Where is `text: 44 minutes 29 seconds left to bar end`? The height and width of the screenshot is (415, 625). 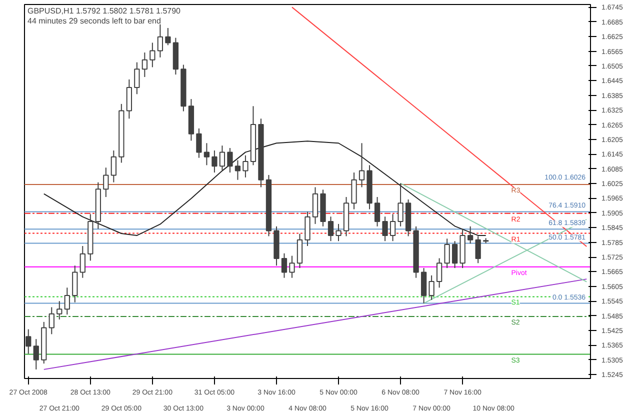 text: 44 minutes 29 seconds left to bar end is located at coordinates (94, 21).